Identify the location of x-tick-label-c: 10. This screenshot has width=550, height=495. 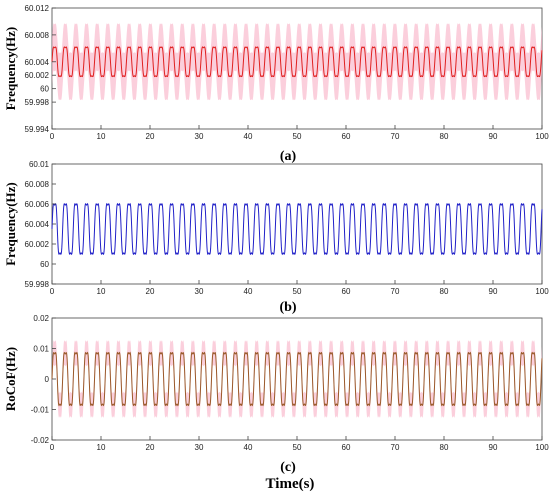
(101, 447).